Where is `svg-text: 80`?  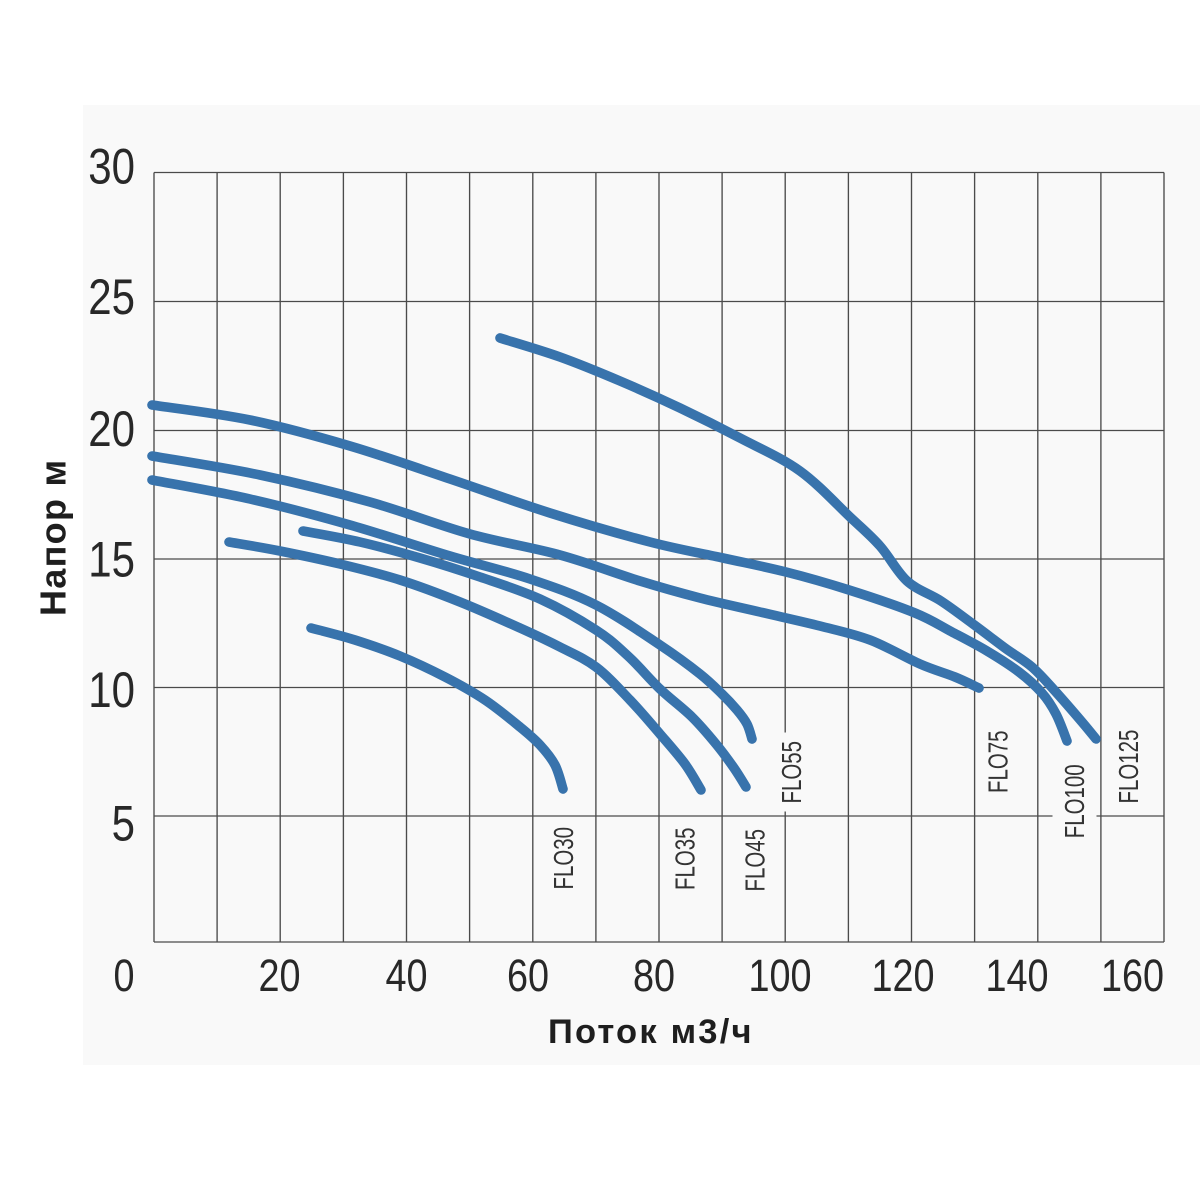 svg-text: 80 is located at coordinates (654, 975).